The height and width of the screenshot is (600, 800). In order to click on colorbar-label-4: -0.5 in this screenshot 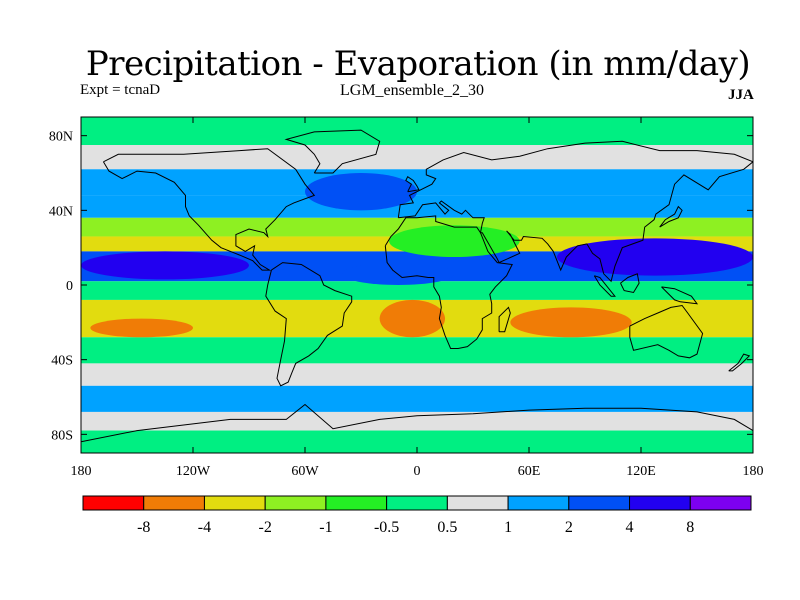, I will do `click(386, 527)`.